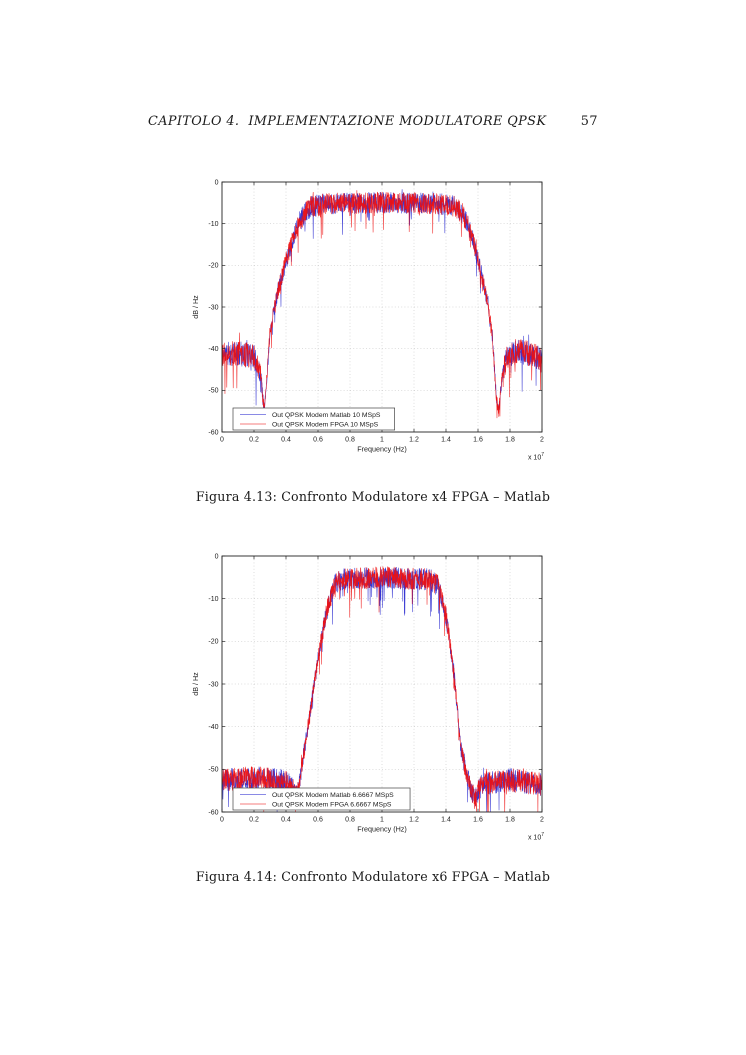 The height and width of the screenshot is (1055, 746). Describe the element at coordinates (325, 424) in the screenshot. I see `legend-label: Out QPSK Modem FPGA 10 MSpS` at that location.